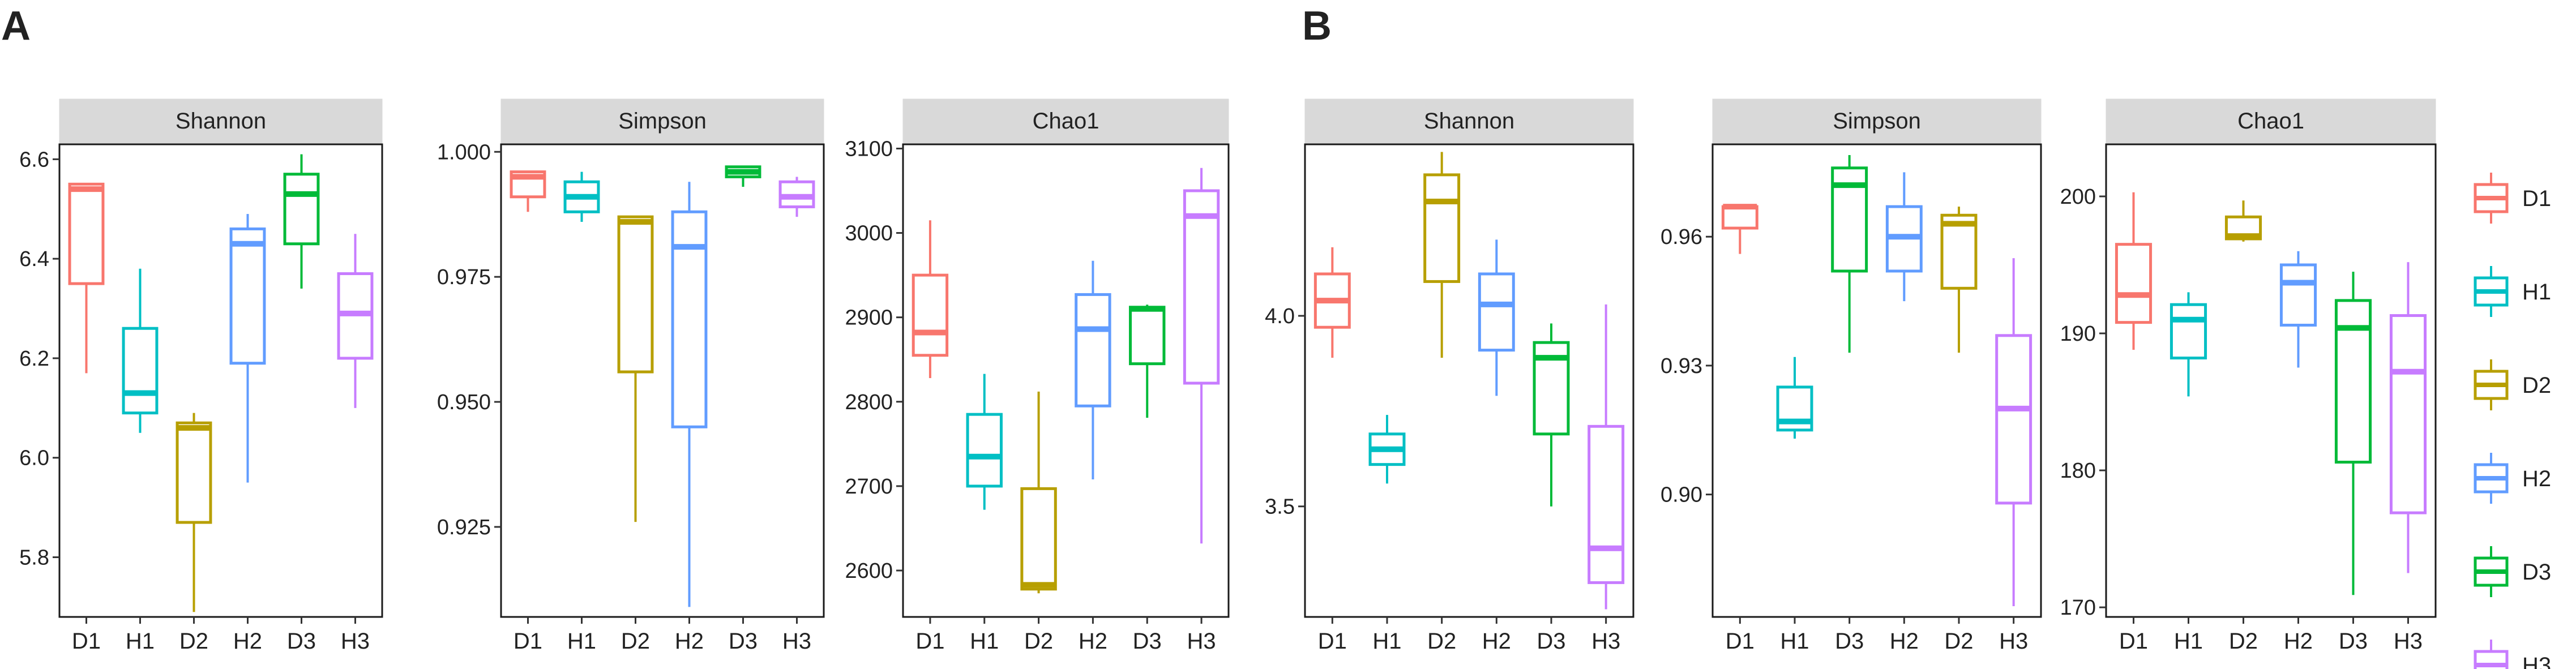  I want to click on legend-label: D3, so click(2536, 572).